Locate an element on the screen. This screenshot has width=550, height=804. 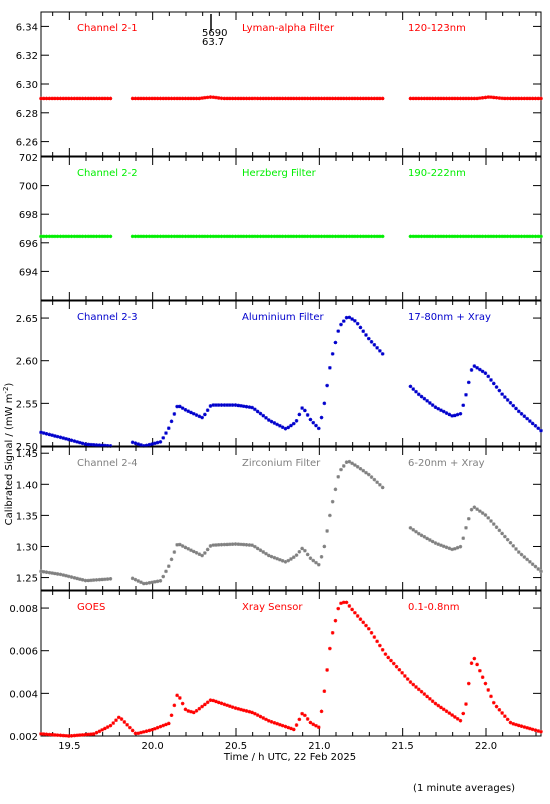
y-tick-label: 702 is located at coordinates (28, 158).